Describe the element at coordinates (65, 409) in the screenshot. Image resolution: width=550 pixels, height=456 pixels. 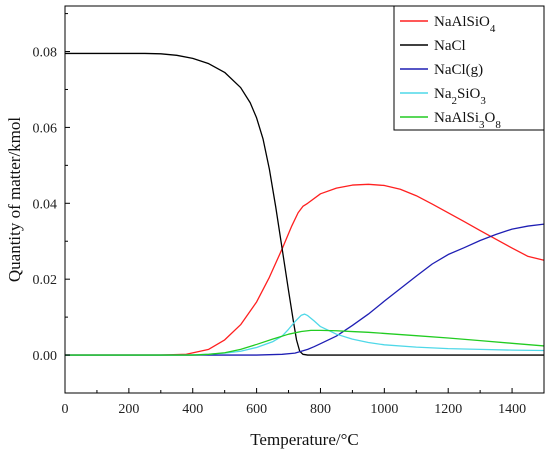
I see `x-tick-label: 0` at that location.